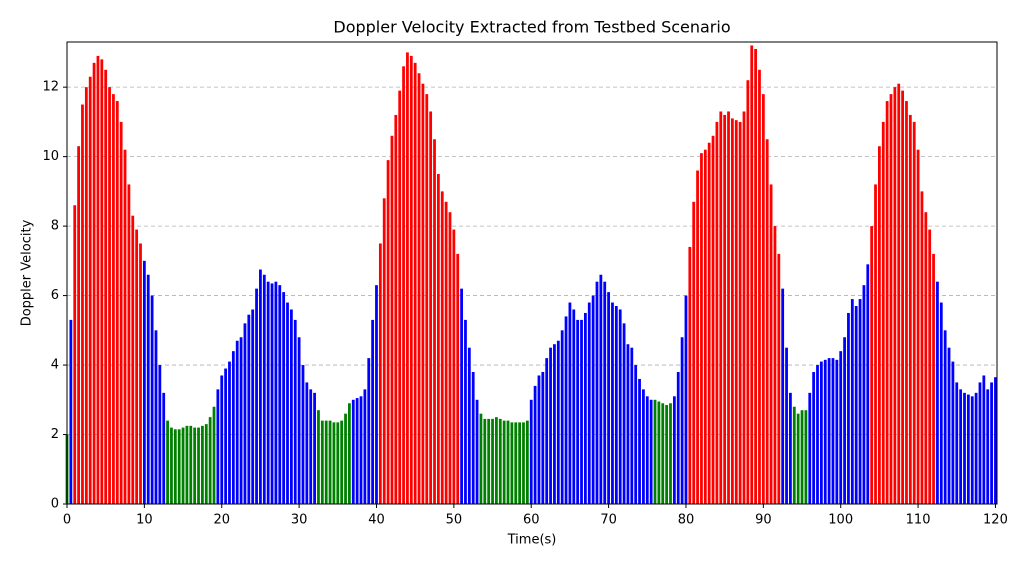 This screenshot has width=1029, height=567. What do you see at coordinates (221, 520) in the screenshot?
I see `x-tick-label: 20` at bounding box center [221, 520].